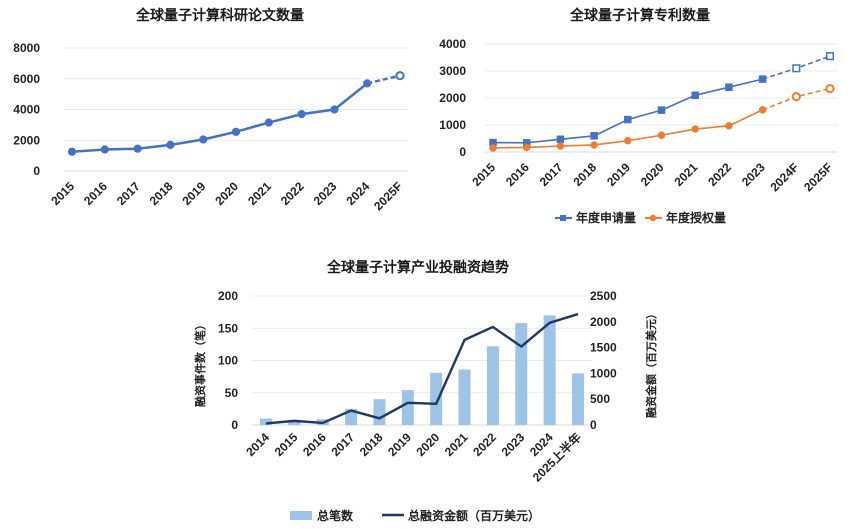 This screenshot has width=852, height=529. I want to click on investment-xtick-label: 2019, so click(399, 444).